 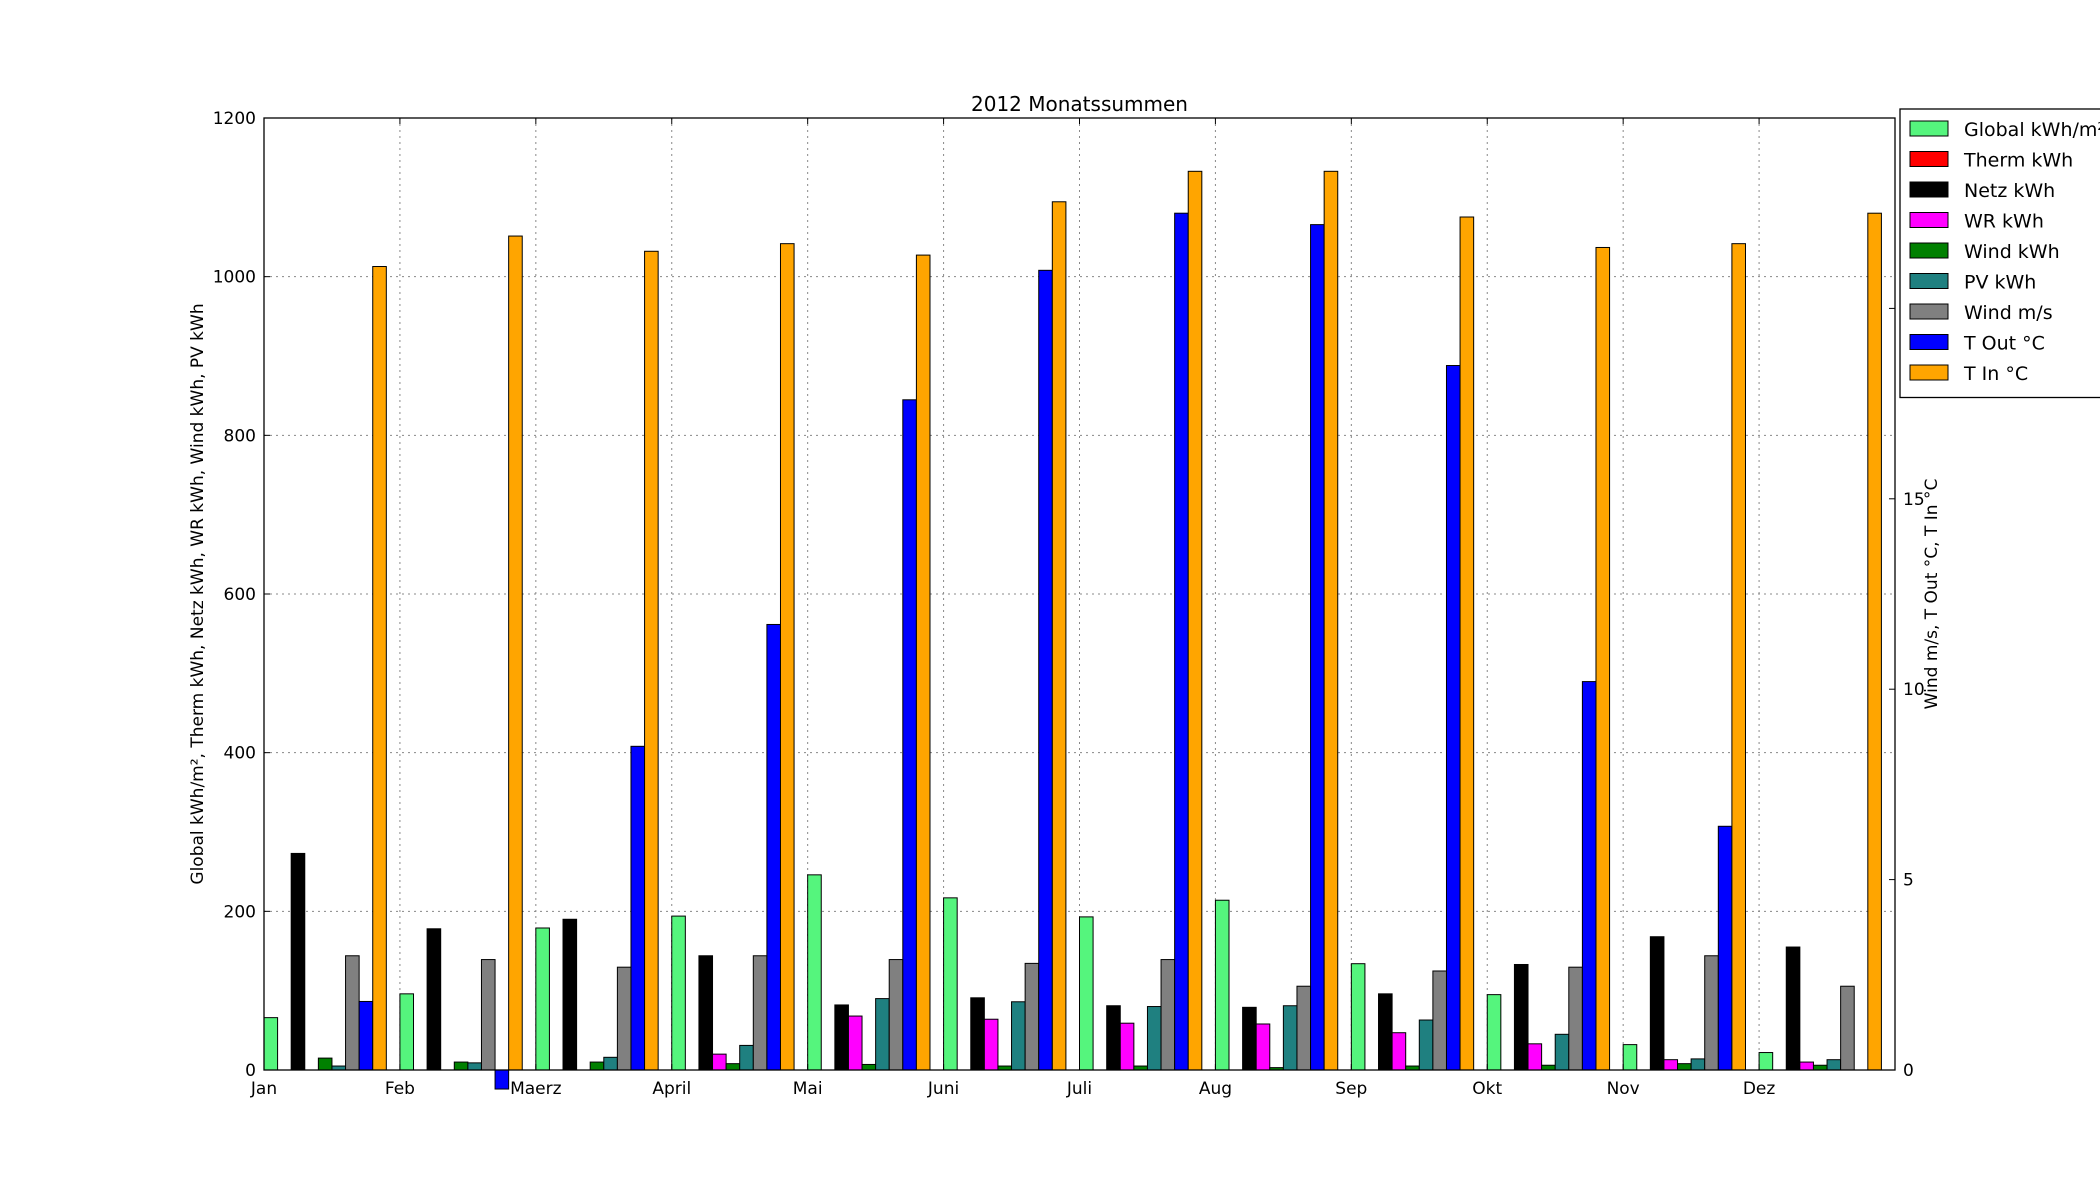 What do you see at coordinates (1487, 1089) in the screenshot?
I see `x-tick-label: Okt` at bounding box center [1487, 1089].